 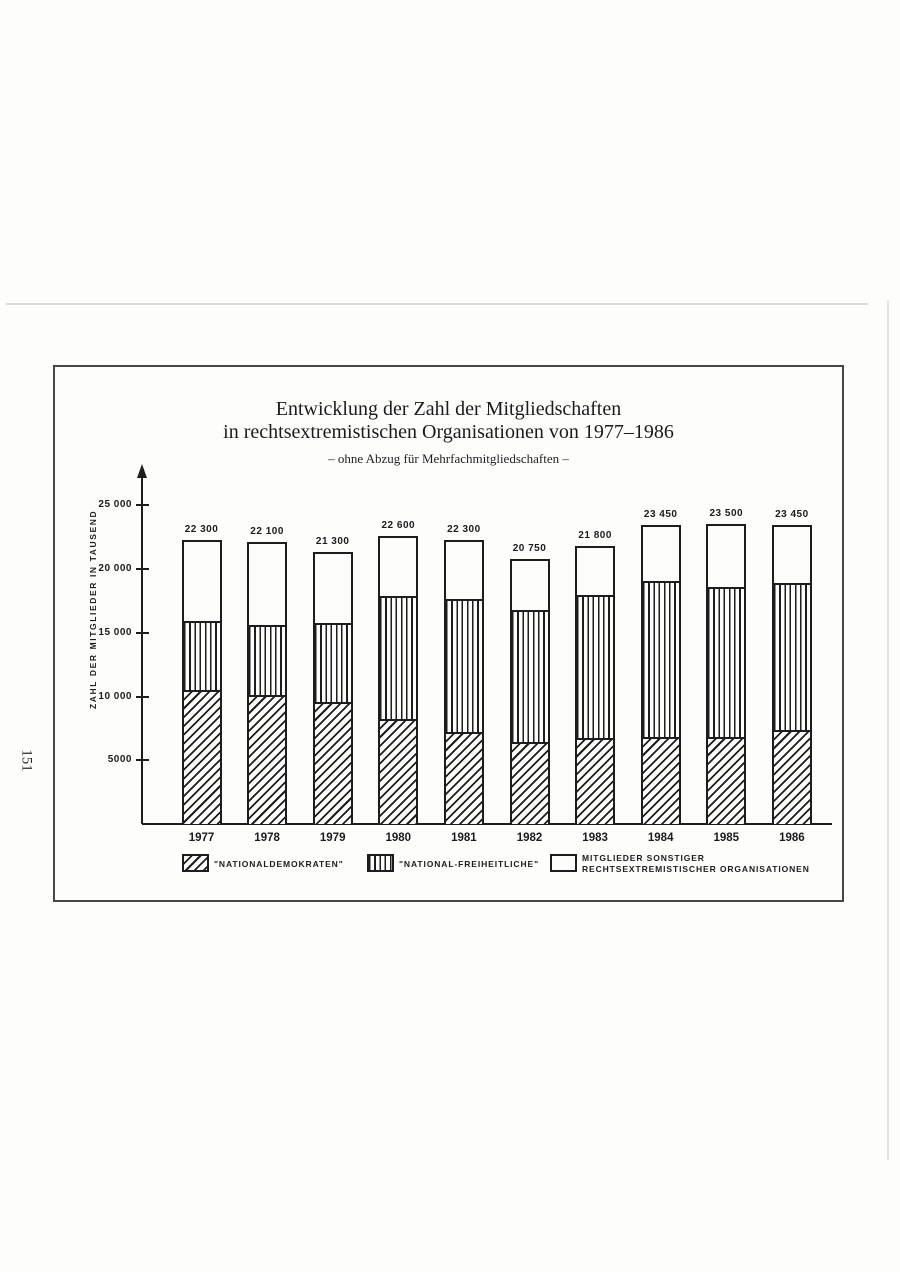 What do you see at coordinates (726, 662) in the screenshot?
I see `bar-segment-national-freiheitliche-1985` at bounding box center [726, 662].